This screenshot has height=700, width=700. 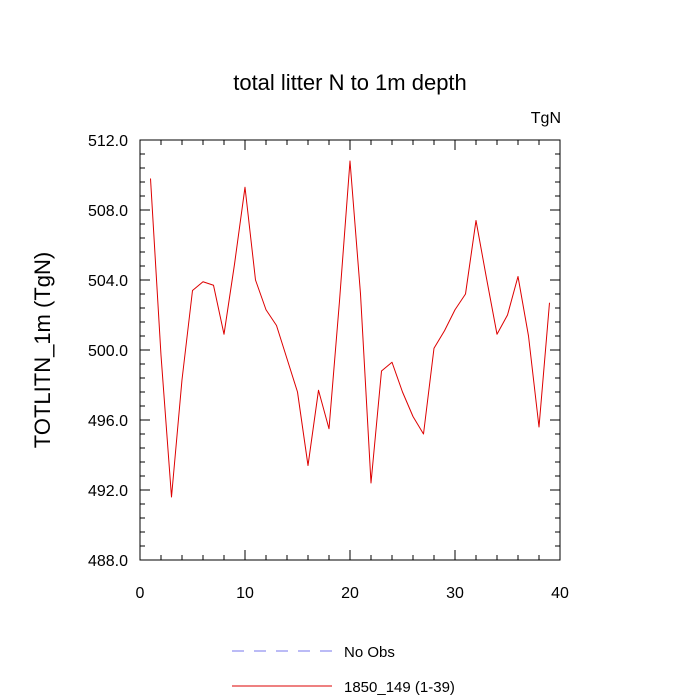 I want to click on legend-no-obs-label: No Obs, so click(x=369, y=652).